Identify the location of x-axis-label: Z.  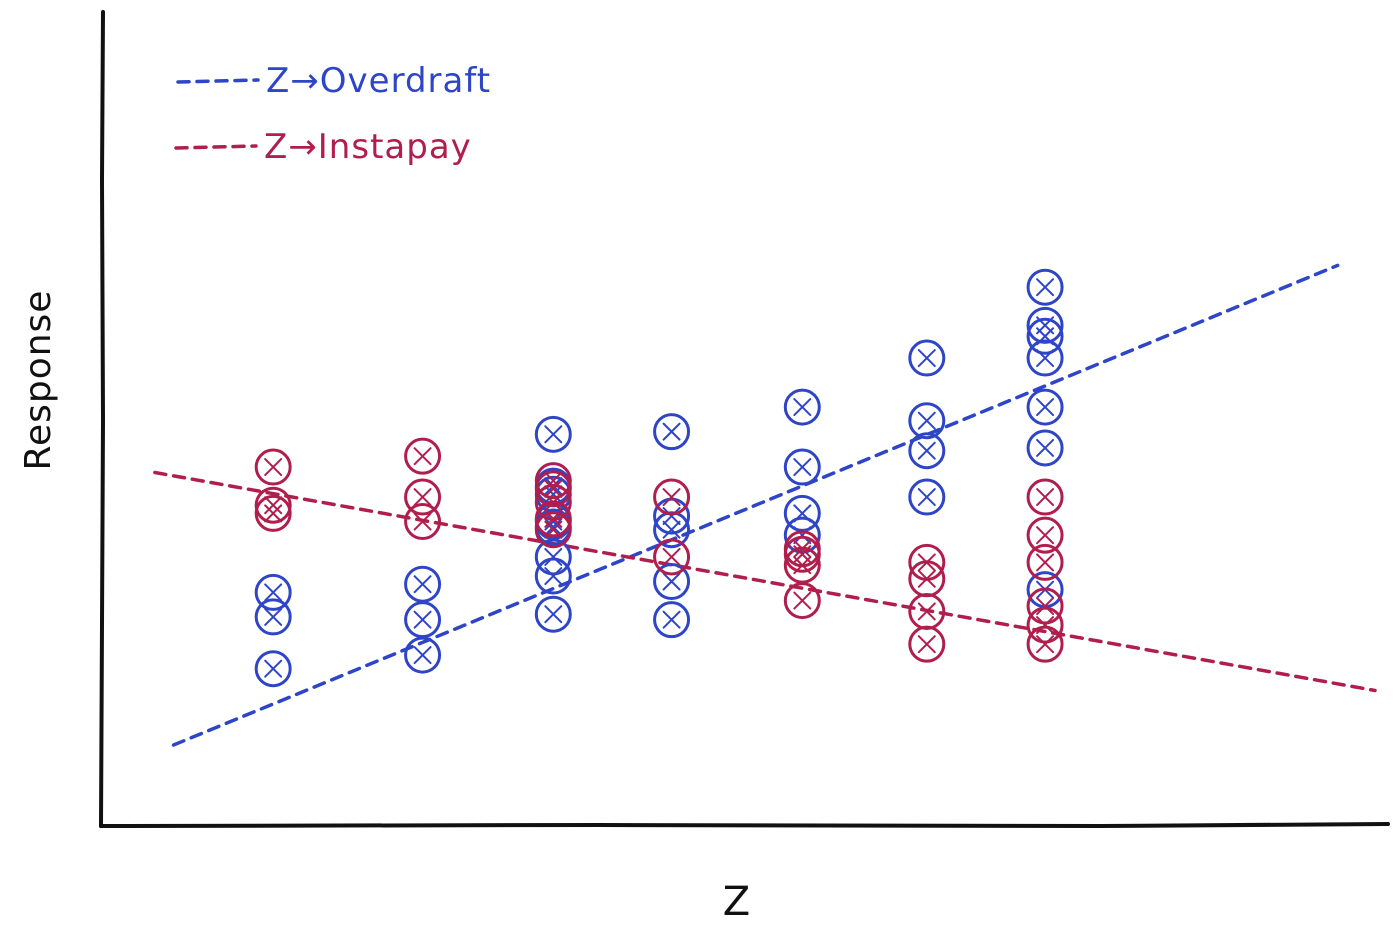
(737, 902).